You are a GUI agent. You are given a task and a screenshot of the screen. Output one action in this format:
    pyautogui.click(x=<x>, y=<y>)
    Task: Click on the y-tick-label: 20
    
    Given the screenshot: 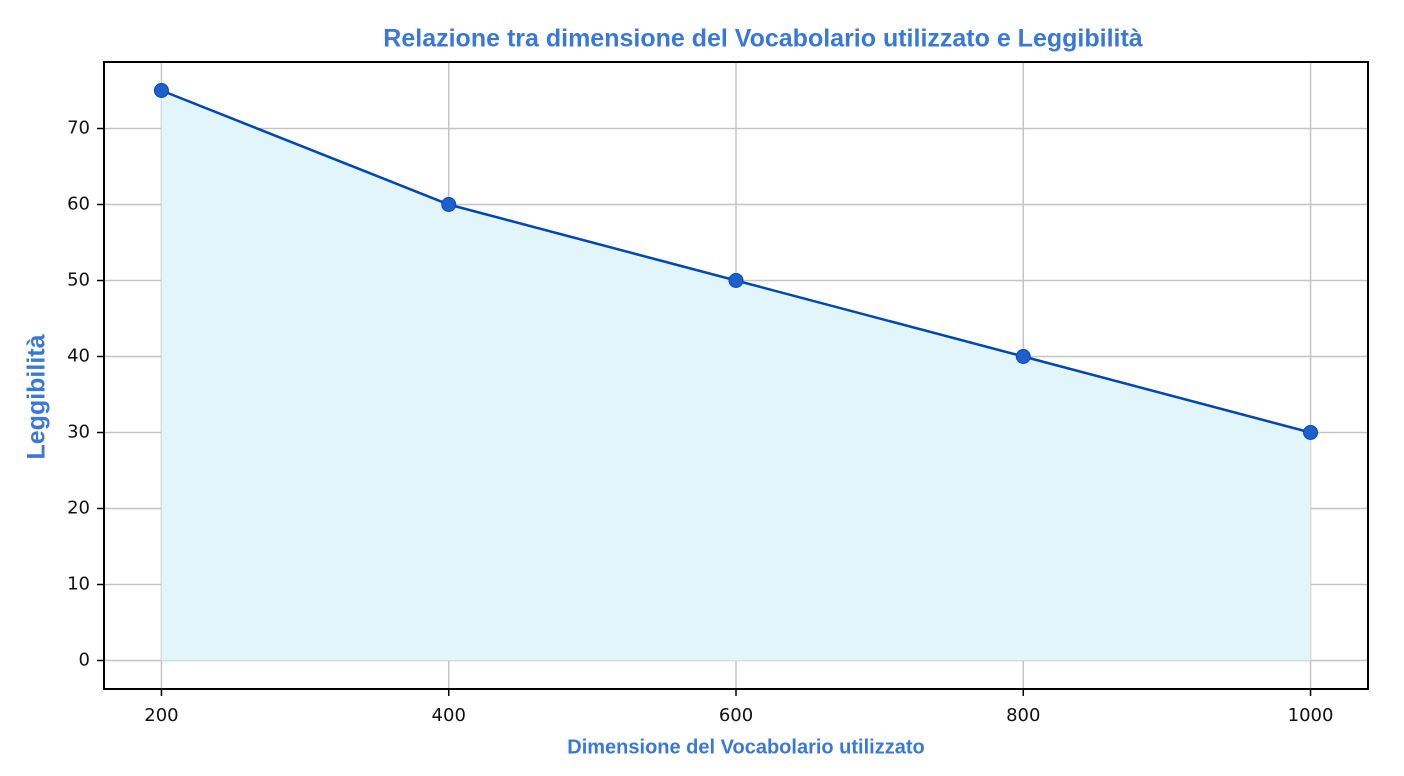 What is the action you would take?
    pyautogui.click(x=78, y=508)
    